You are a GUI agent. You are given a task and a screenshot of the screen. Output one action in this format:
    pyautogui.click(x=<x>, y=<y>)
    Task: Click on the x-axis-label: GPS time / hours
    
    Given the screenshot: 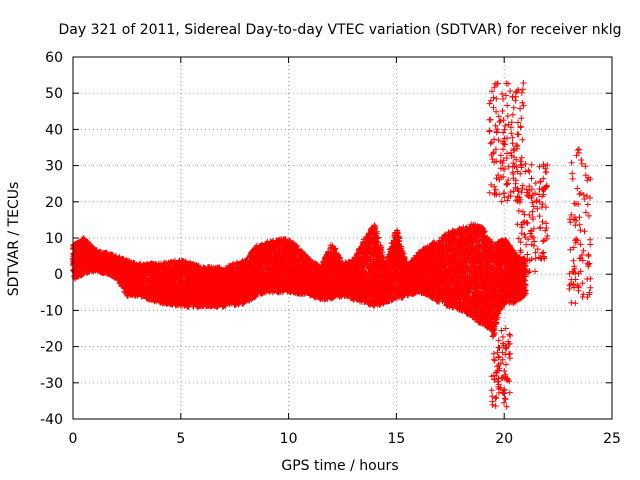 What is the action you would take?
    pyautogui.click(x=339, y=466)
    